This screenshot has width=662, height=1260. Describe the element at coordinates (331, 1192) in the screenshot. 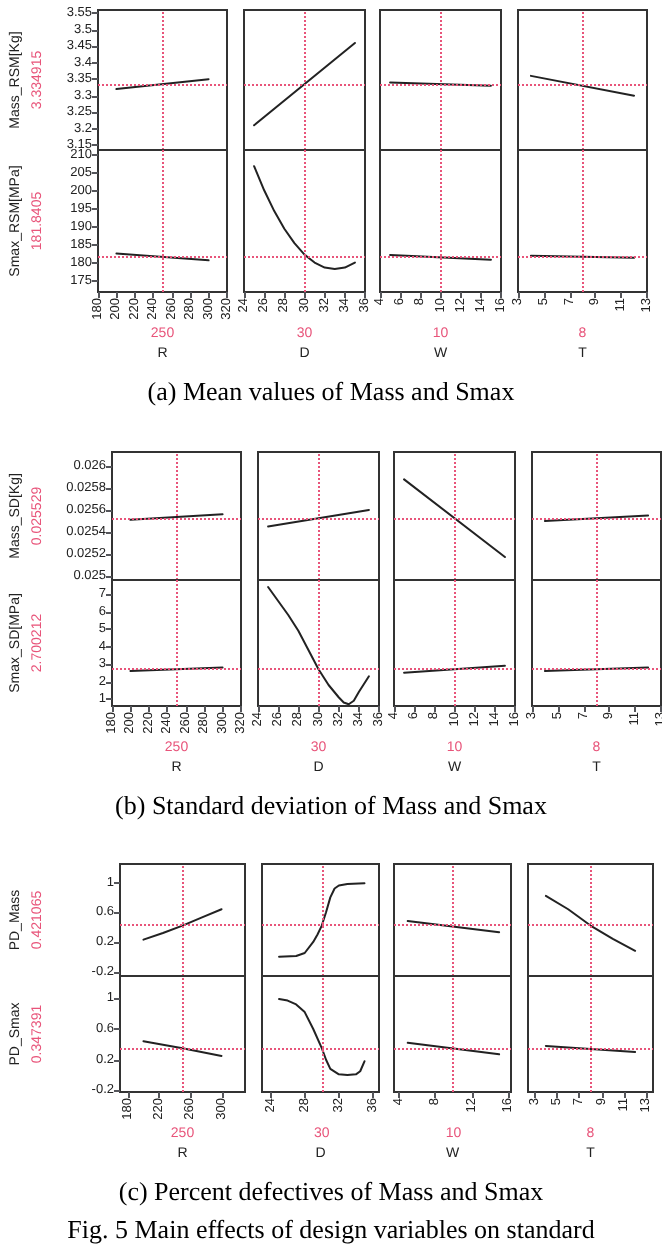

I see `text: (c) Percent defectives of Mass and Smax` at that location.